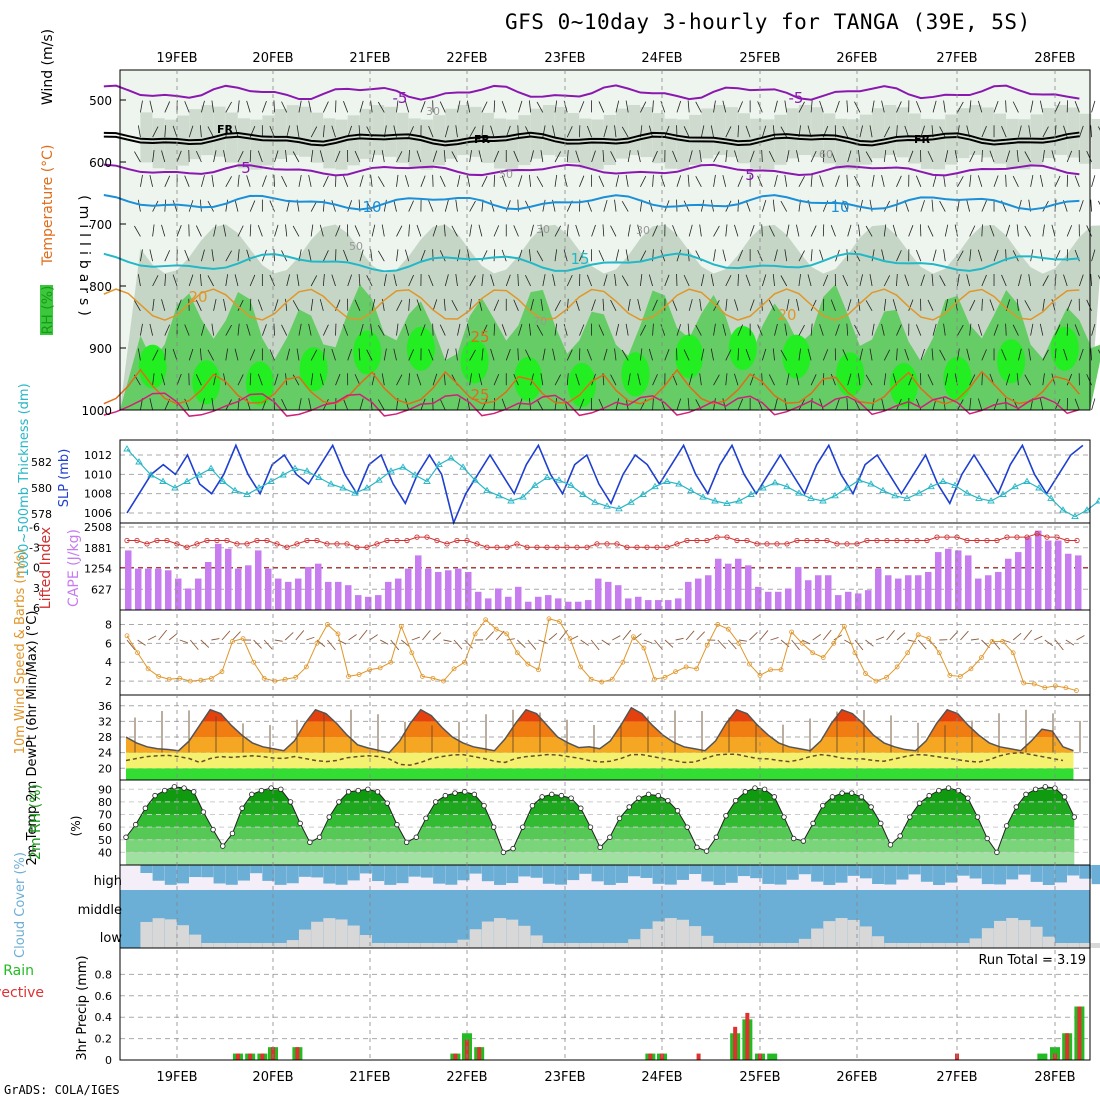  What do you see at coordinates (176, 58) in the screenshot?
I see `date-label-top: 19FEB` at bounding box center [176, 58].